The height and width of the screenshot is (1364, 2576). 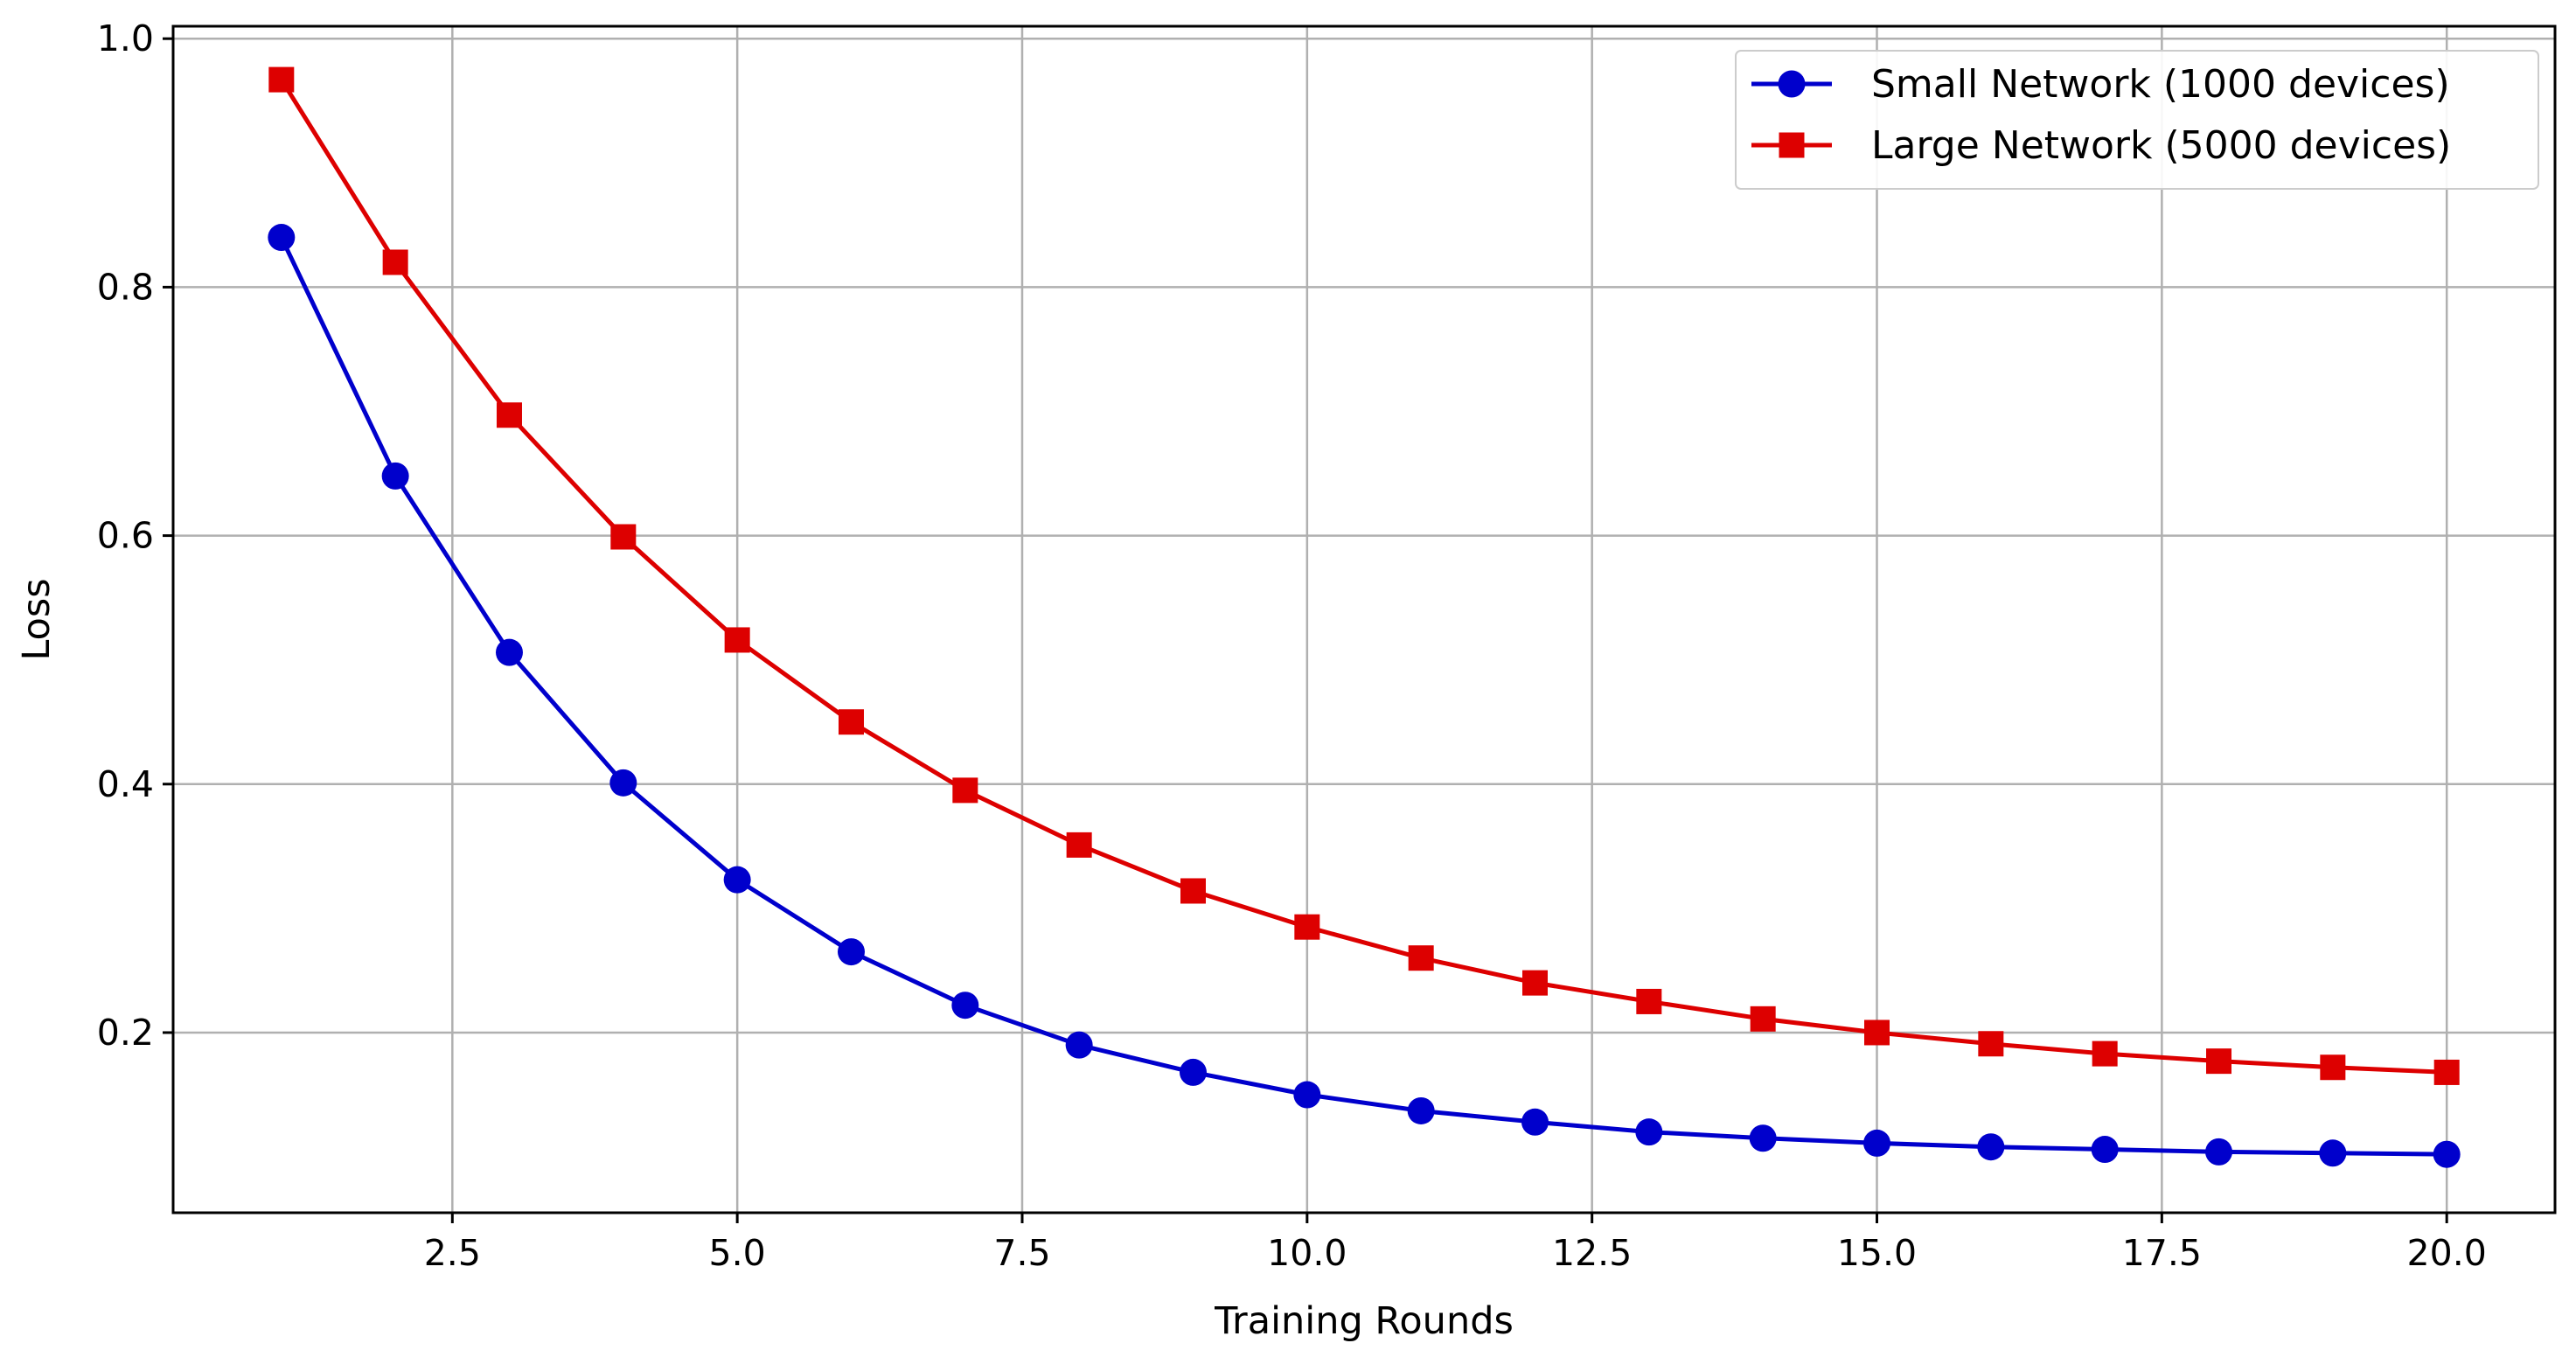 What do you see at coordinates (1877, 1253) in the screenshot?
I see `x-tick-label: 15.0` at bounding box center [1877, 1253].